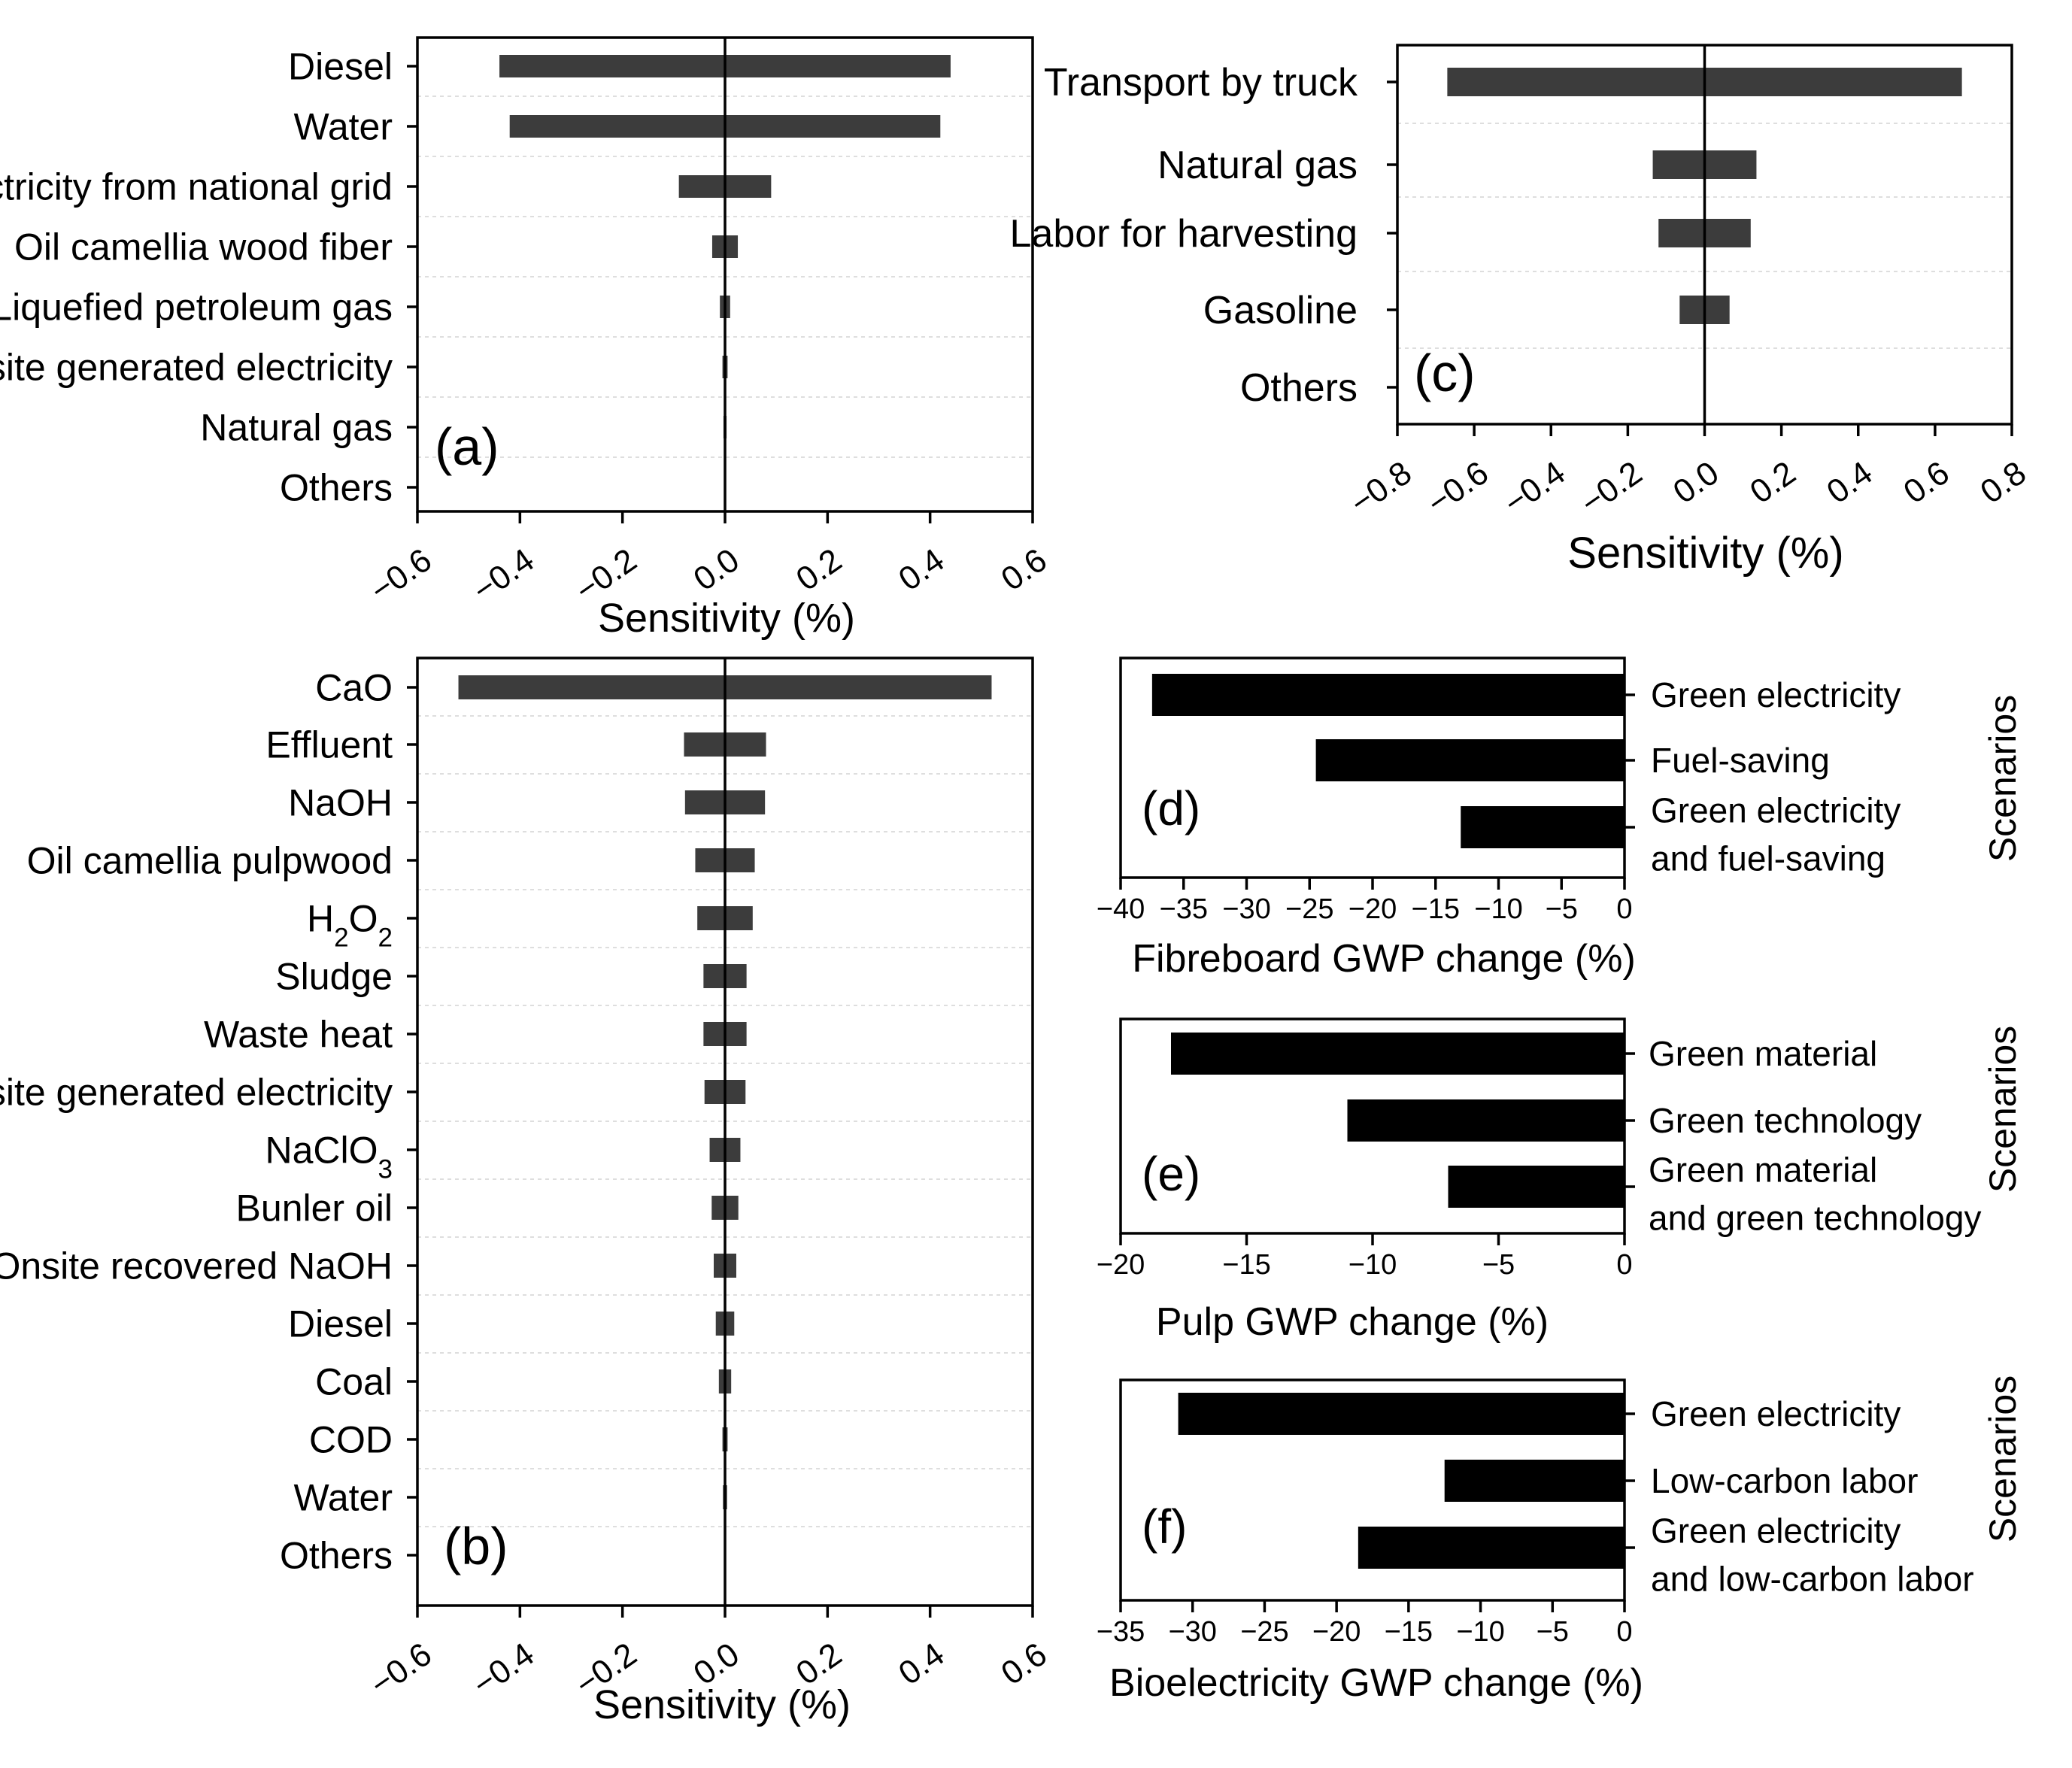 The image size is (2072, 1768). I want to click on x-tick-label: −0.8, so click(1380, 488).